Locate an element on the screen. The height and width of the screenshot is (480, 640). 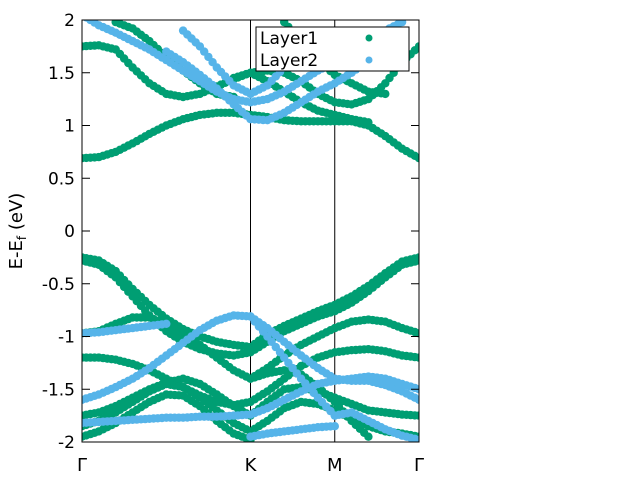
legend-label-layer1: Layer1 is located at coordinates (289, 39).